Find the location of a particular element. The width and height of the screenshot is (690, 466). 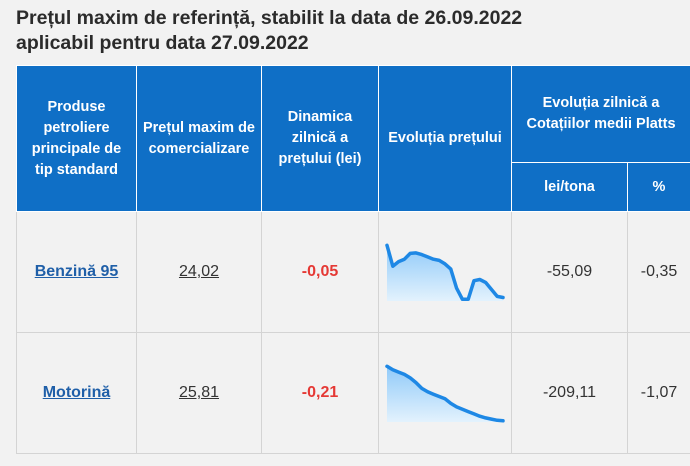

header-percent: % is located at coordinates (658, 187).